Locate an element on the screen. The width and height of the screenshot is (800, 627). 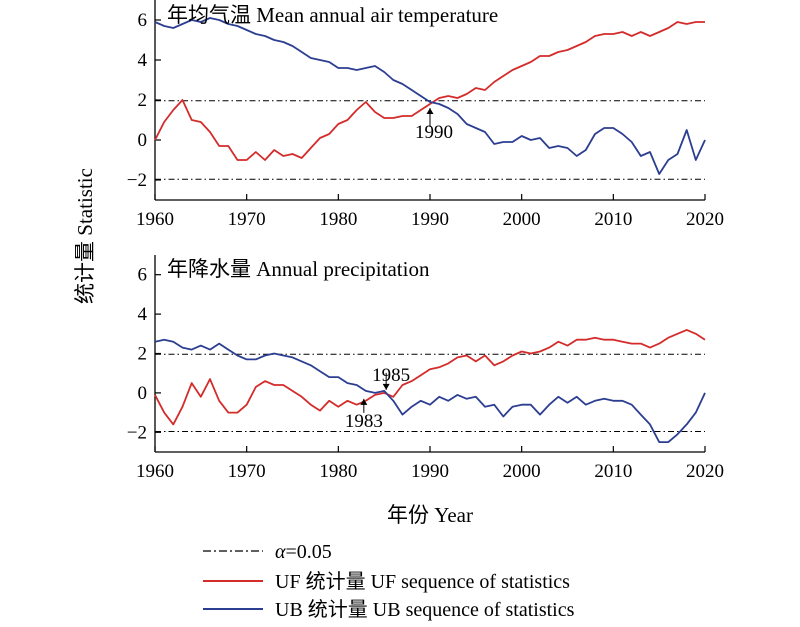
legend-label-alpha: α=0.05 is located at coordinates (303, 552).